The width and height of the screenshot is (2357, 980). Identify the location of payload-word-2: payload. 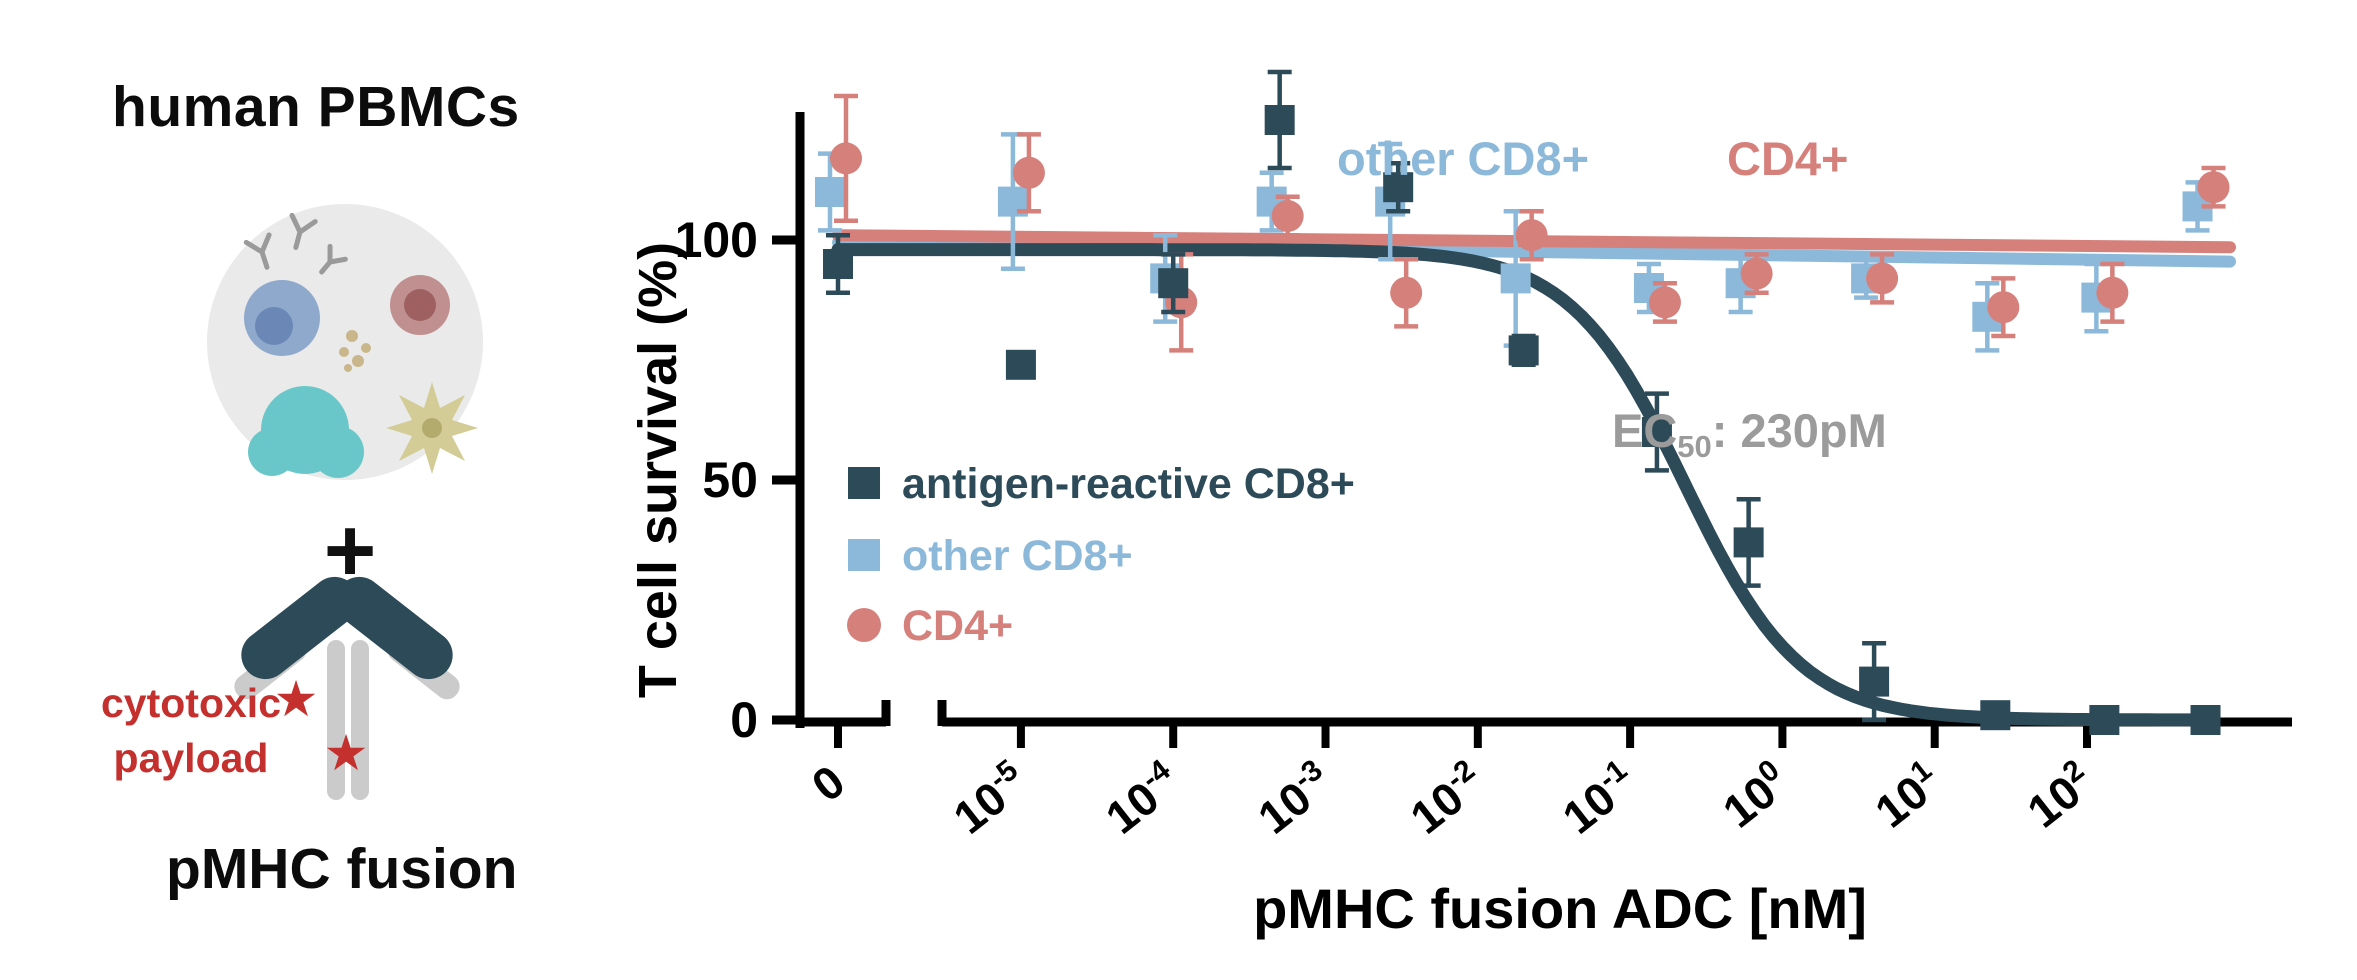
(191, 758).